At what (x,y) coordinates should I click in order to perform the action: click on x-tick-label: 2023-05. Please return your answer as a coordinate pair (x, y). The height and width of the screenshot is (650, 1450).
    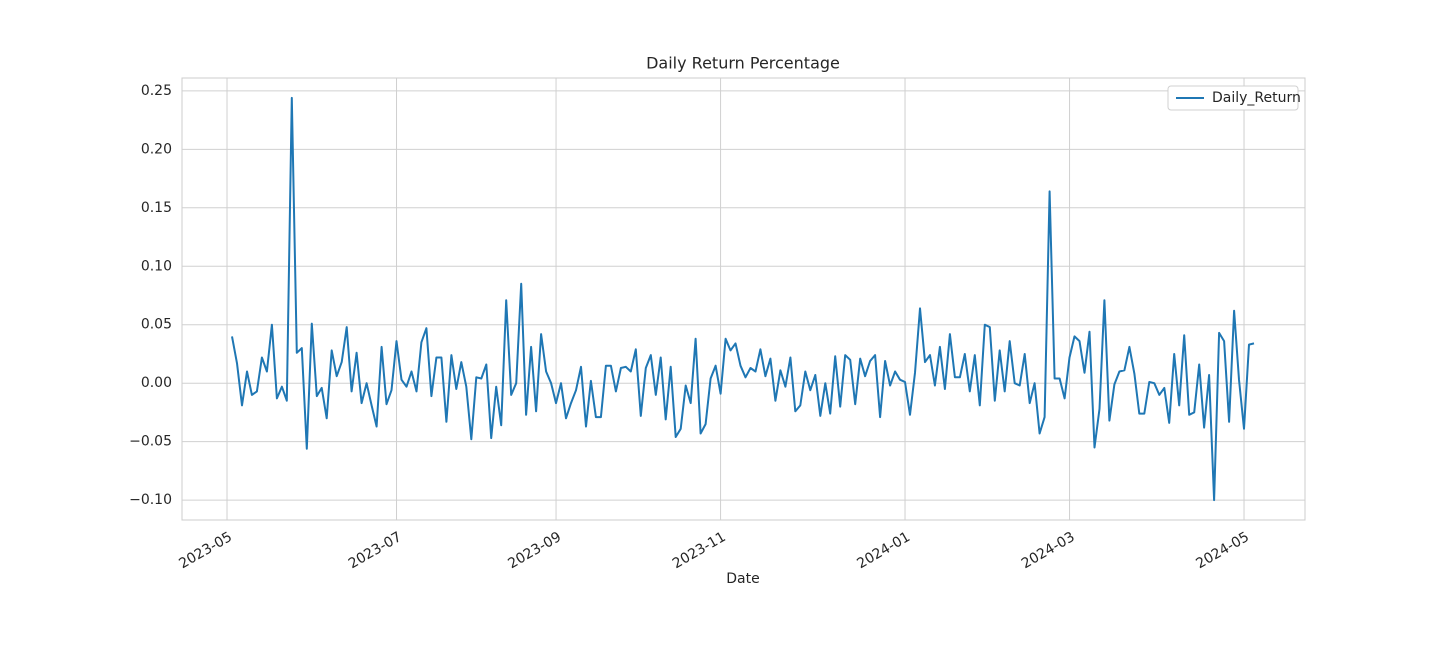
    Looking at the image, I should click on (205, 550).